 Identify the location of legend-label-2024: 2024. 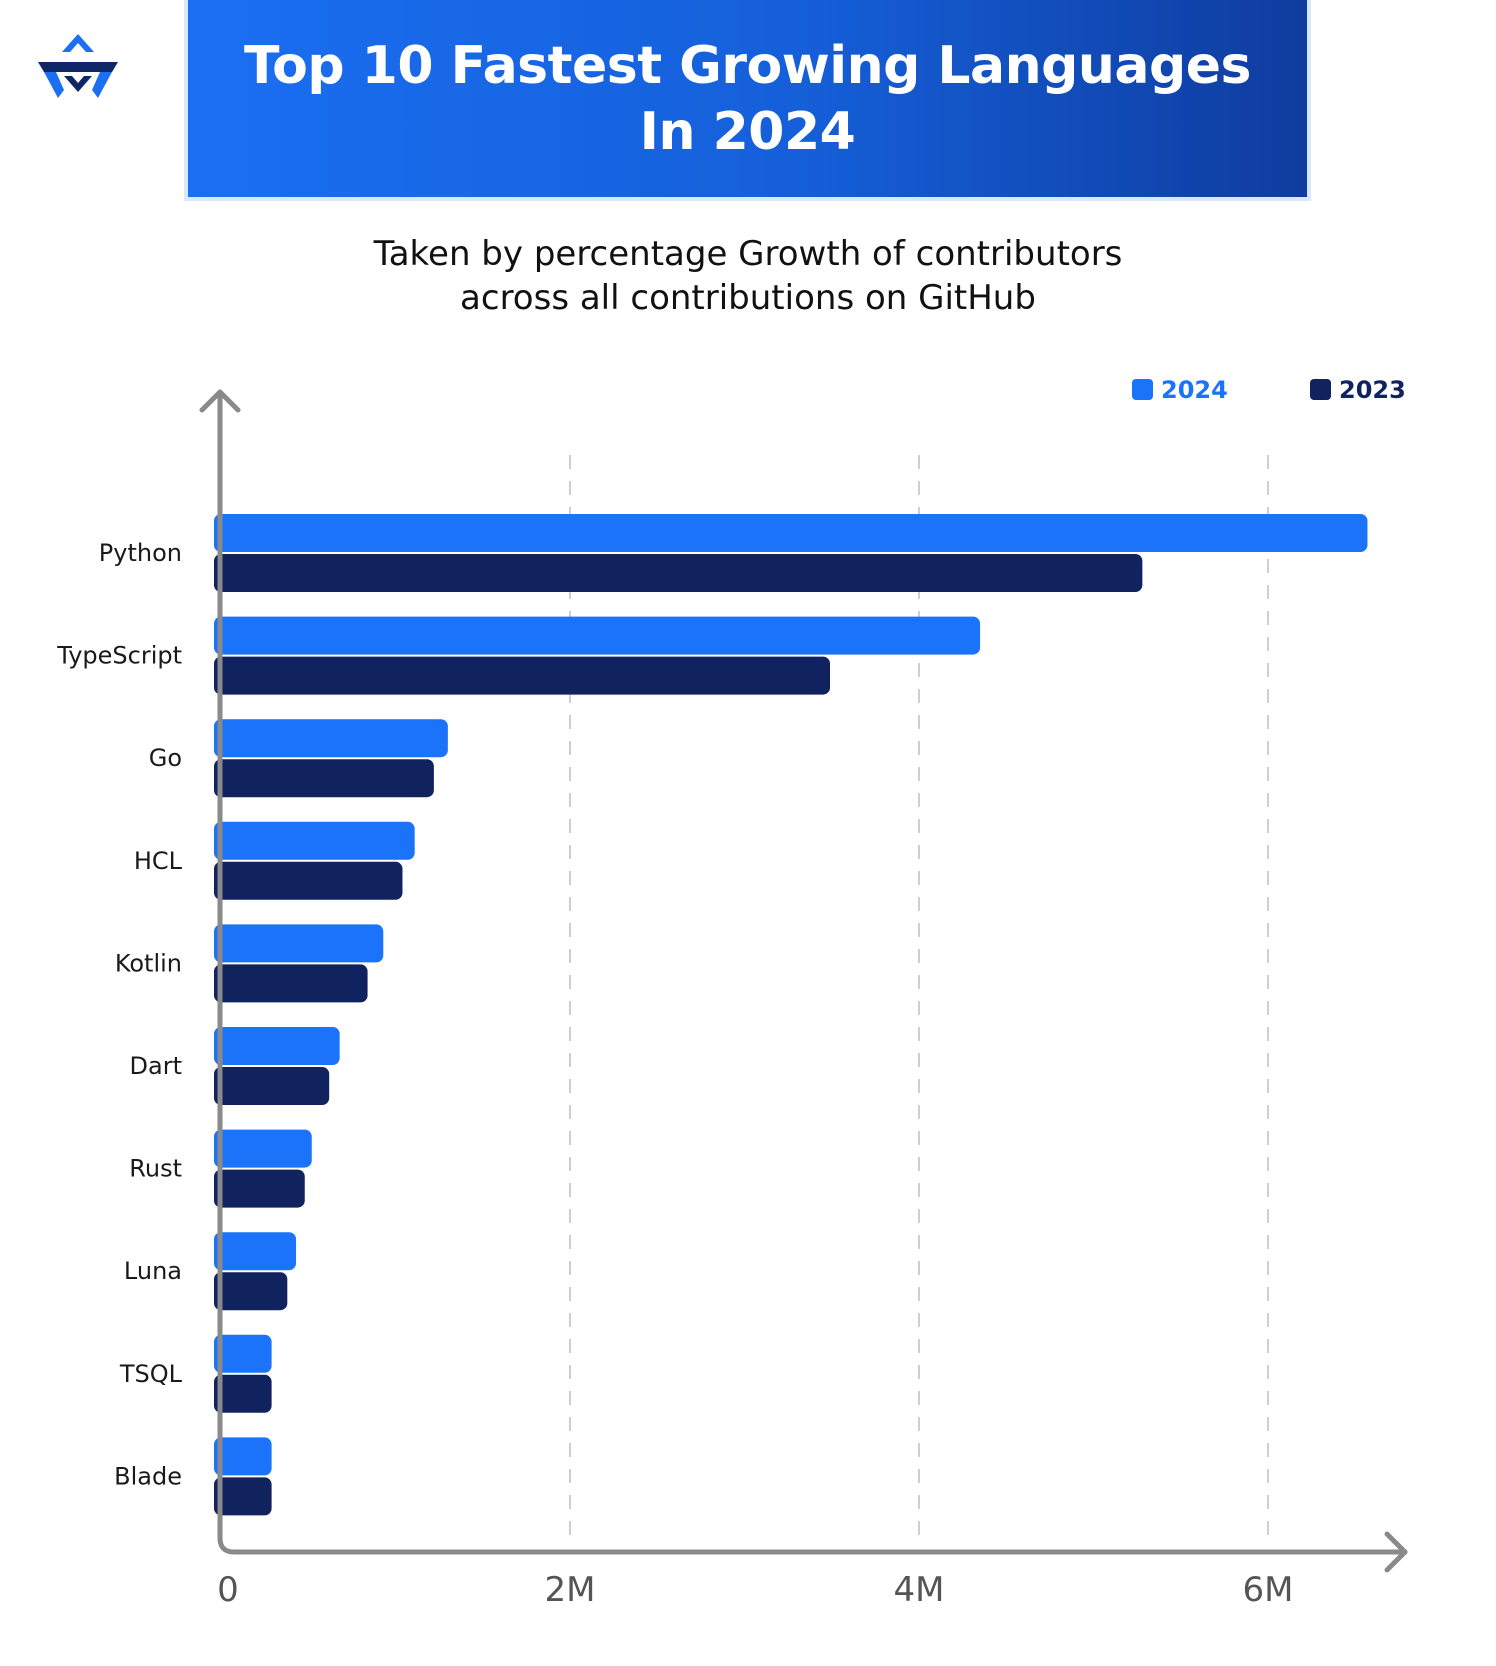
(1194, 390).